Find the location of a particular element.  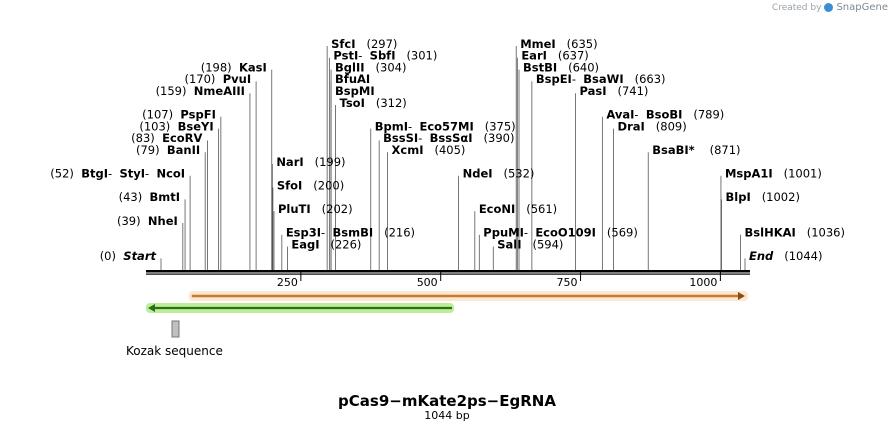

site-position: (216) is located at coordinates (399, 233).